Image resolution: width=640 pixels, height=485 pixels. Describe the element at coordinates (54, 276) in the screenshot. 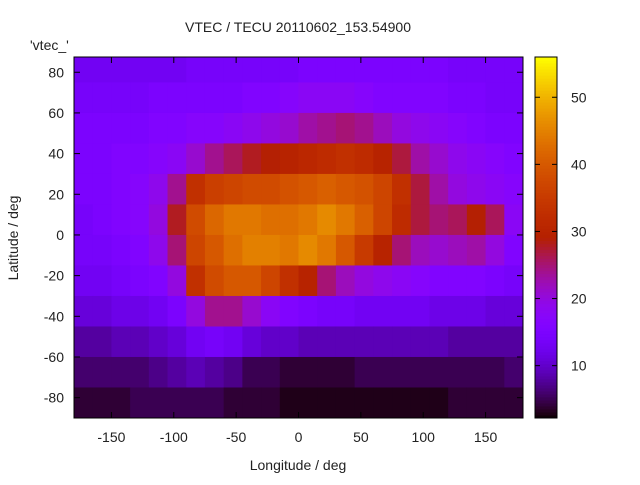

I see `y-tick-label: -20` at that location.